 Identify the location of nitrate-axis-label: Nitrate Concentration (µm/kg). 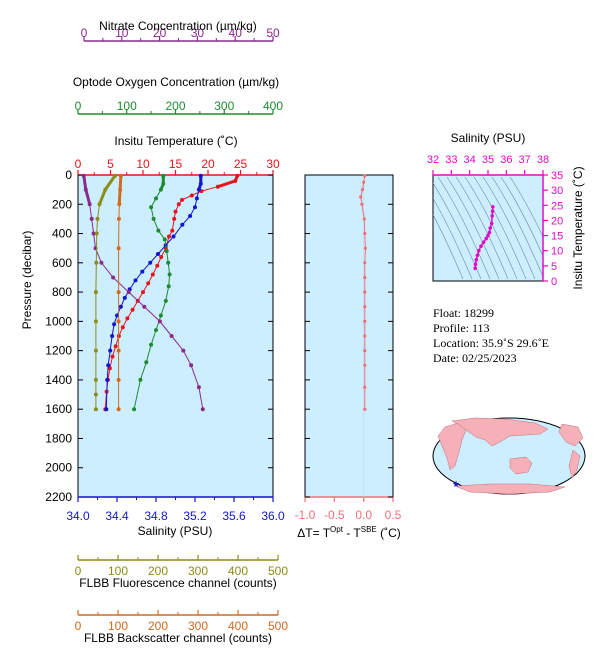
(178, 26).